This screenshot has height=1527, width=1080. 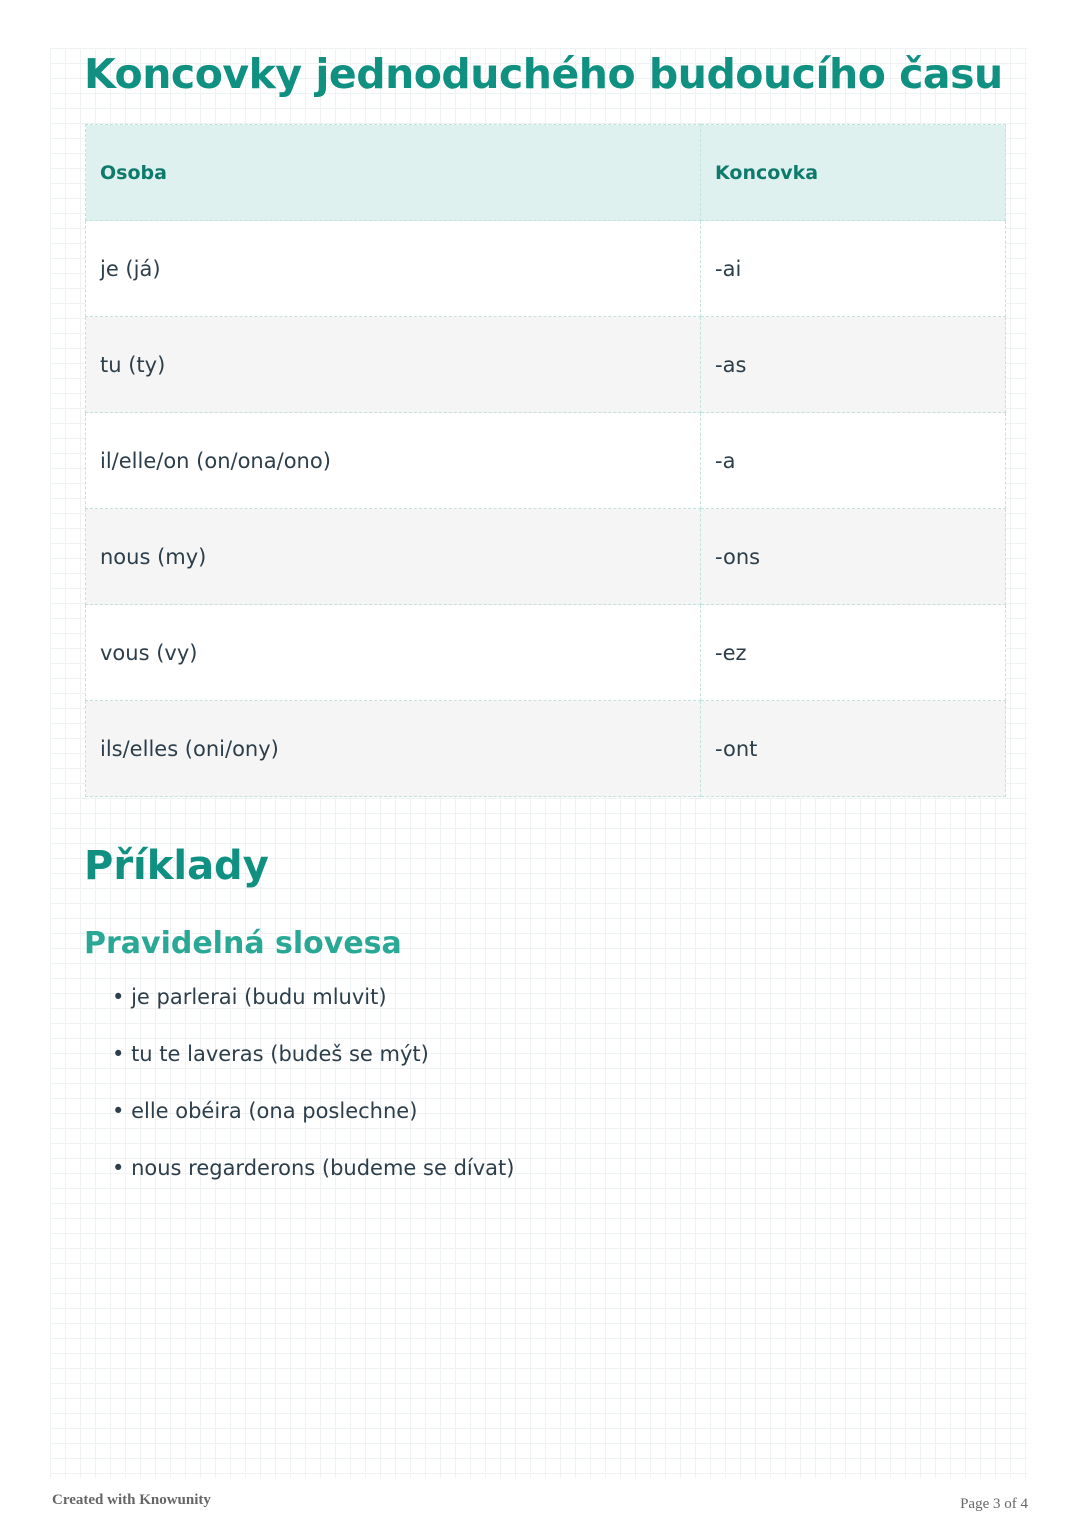 I want to click on list-item: nous regarderons (budeme se dívat), so click(x=313, y=1184).